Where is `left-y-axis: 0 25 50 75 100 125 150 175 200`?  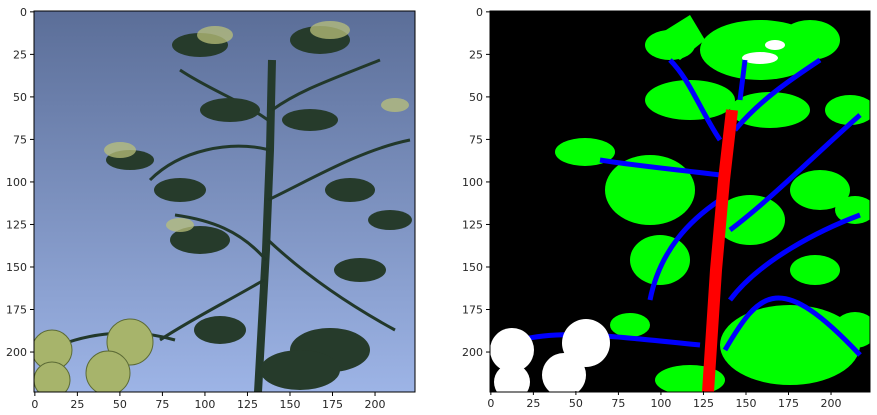
left-y-axis: 0 25 50 75 100 125 150 175 200 is located at coordinates (20, 182).